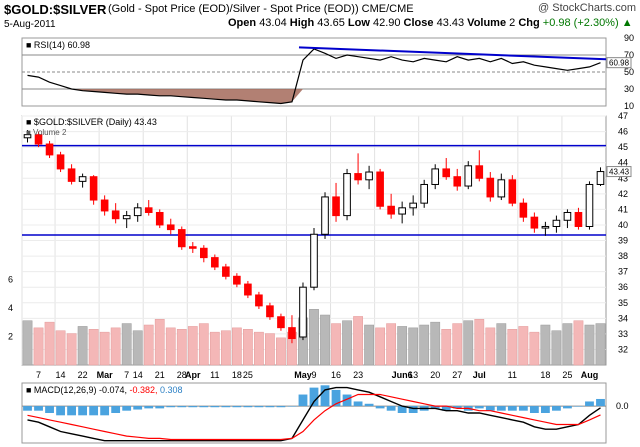 This screenshot has width=640, height=447. I want to click on rsi-last-label: 60.98, so click(619, 63).